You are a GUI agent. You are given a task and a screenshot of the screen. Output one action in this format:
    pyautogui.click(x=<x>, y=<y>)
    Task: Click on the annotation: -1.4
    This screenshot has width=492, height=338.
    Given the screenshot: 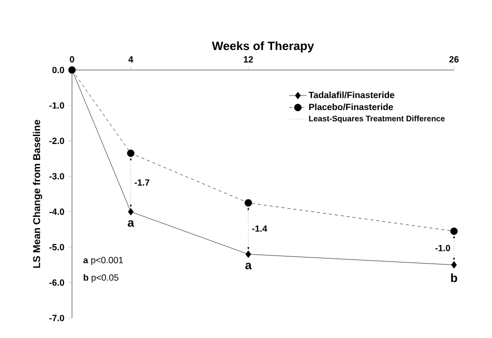 What is the action you would take?
    pyautogui.click(x=260, y=228)
    